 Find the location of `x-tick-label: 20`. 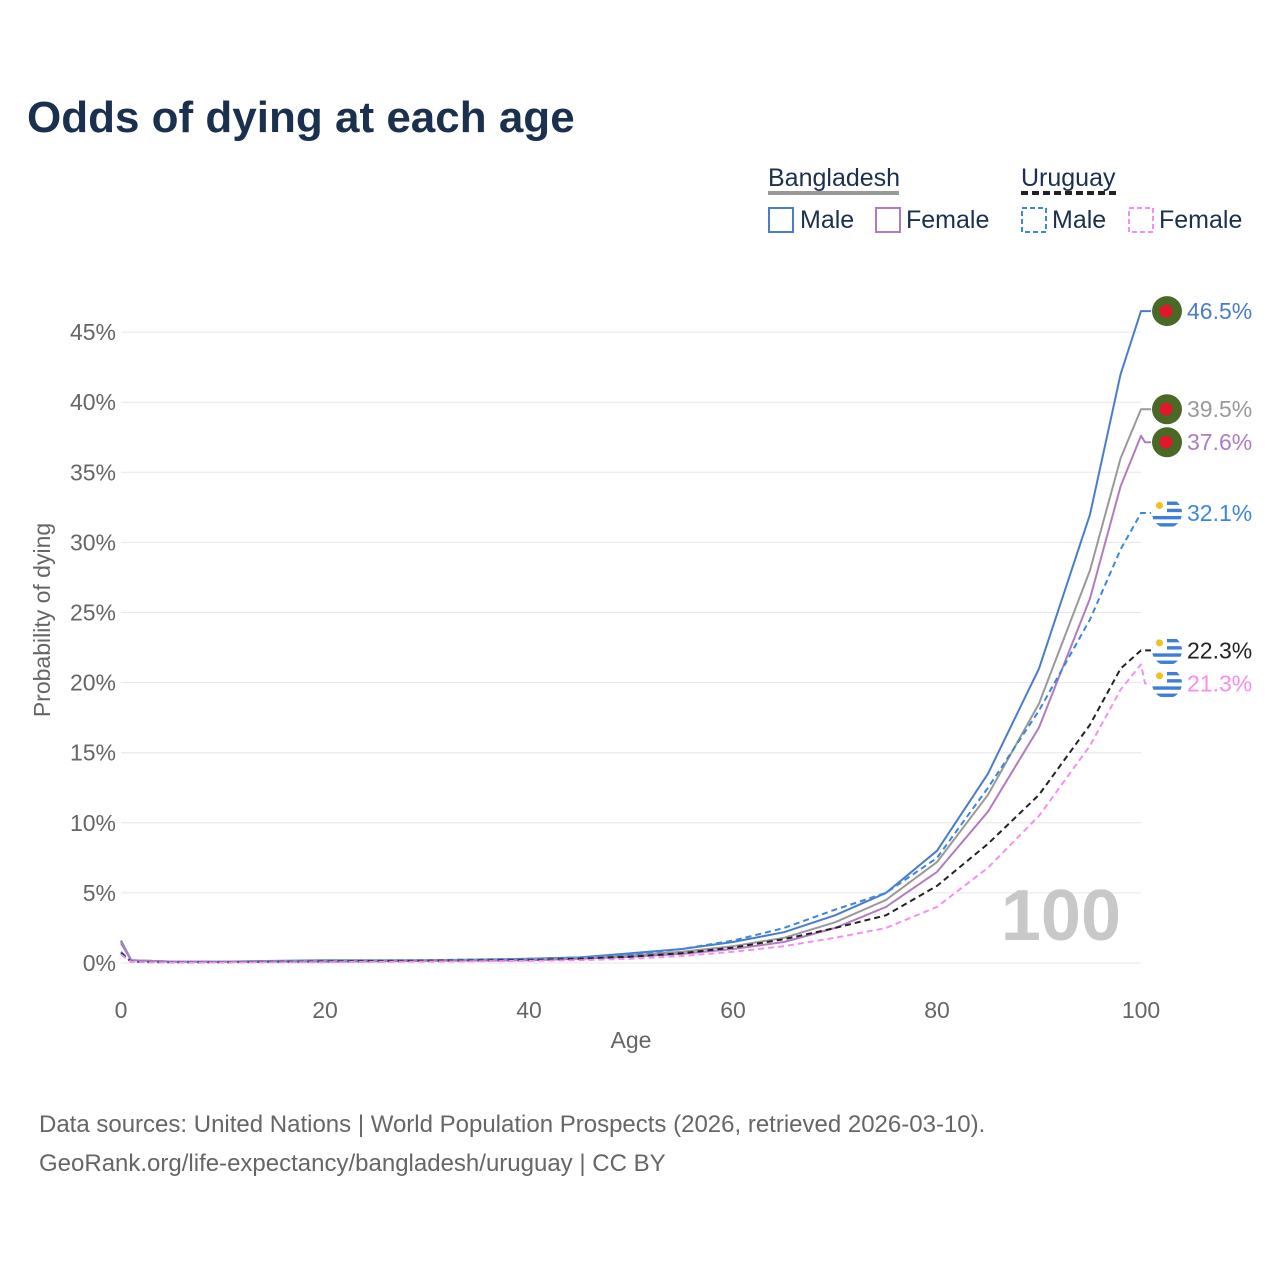

x-tick-label: 20 is located at coordinates (325, 1010).